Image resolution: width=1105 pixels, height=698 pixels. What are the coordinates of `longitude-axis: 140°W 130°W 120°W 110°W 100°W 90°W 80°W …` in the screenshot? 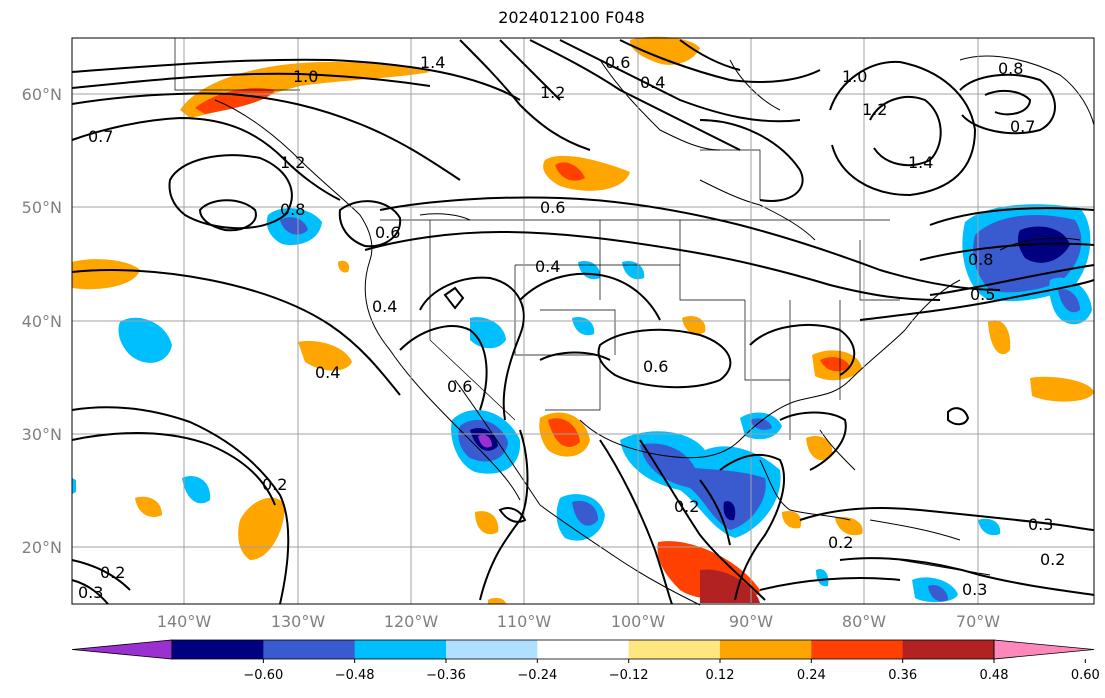 It's located at (578, 621).